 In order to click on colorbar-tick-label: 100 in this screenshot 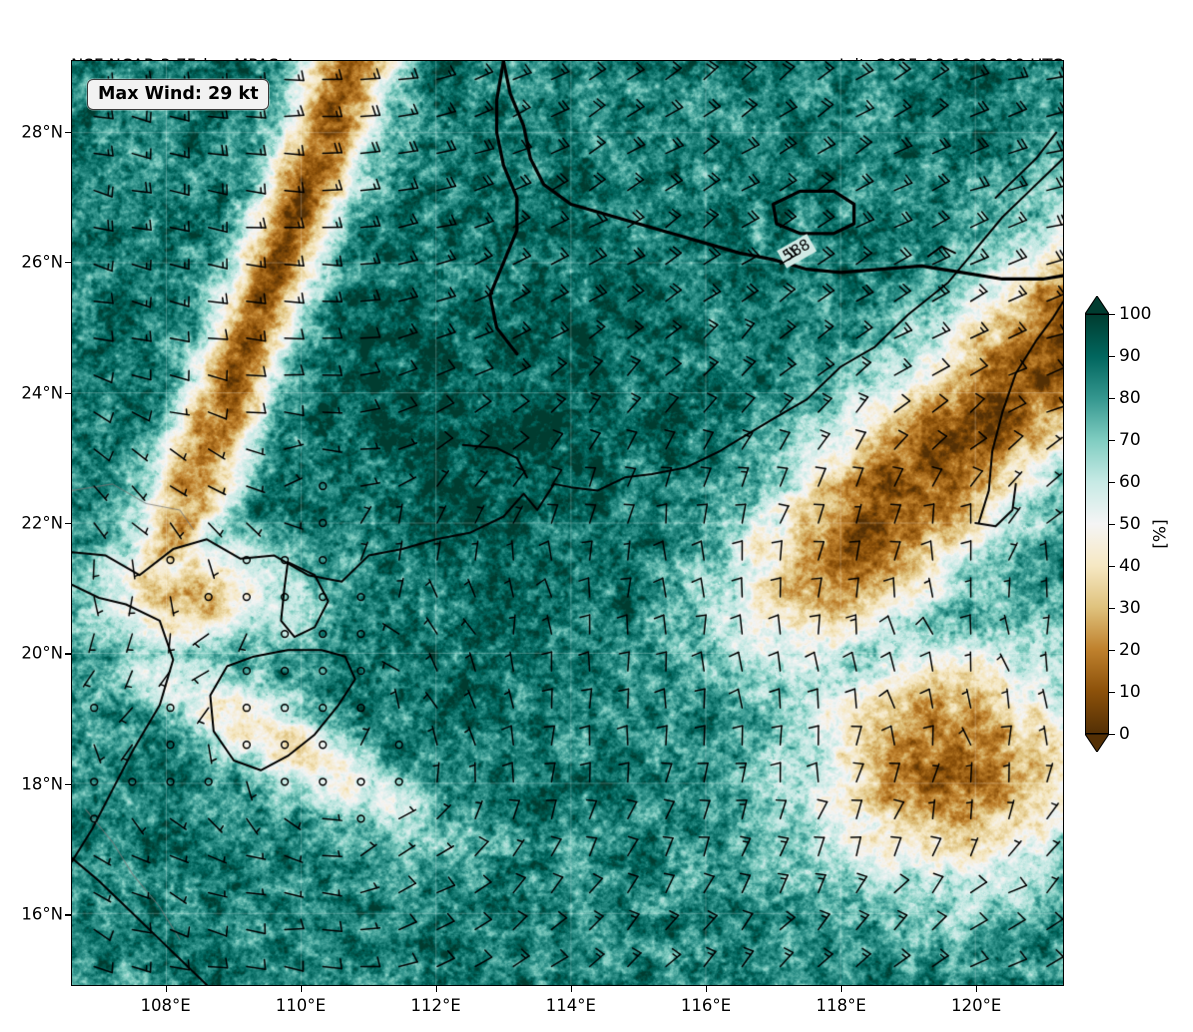, I will do `click(1135, 314)`.